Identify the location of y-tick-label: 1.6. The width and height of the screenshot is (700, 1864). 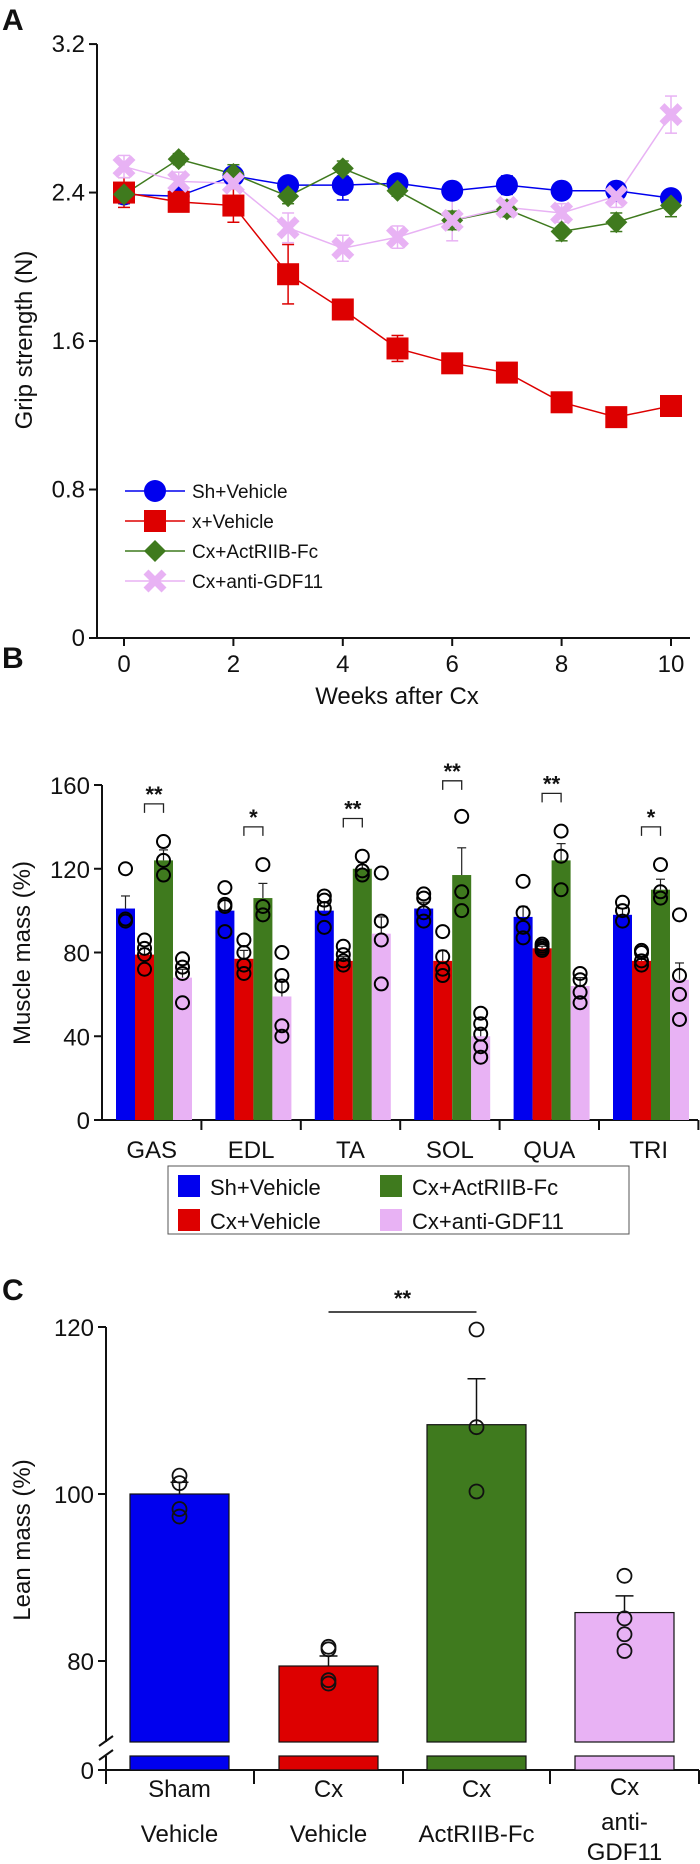
(68, 341).